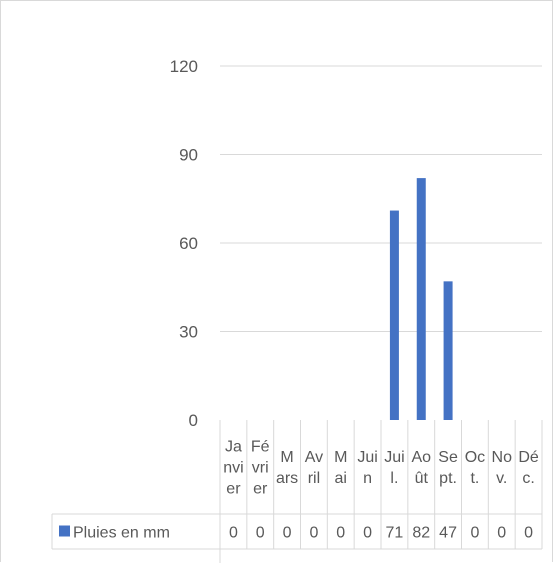  I want to click on category-label: Fé, so click(260, 447).